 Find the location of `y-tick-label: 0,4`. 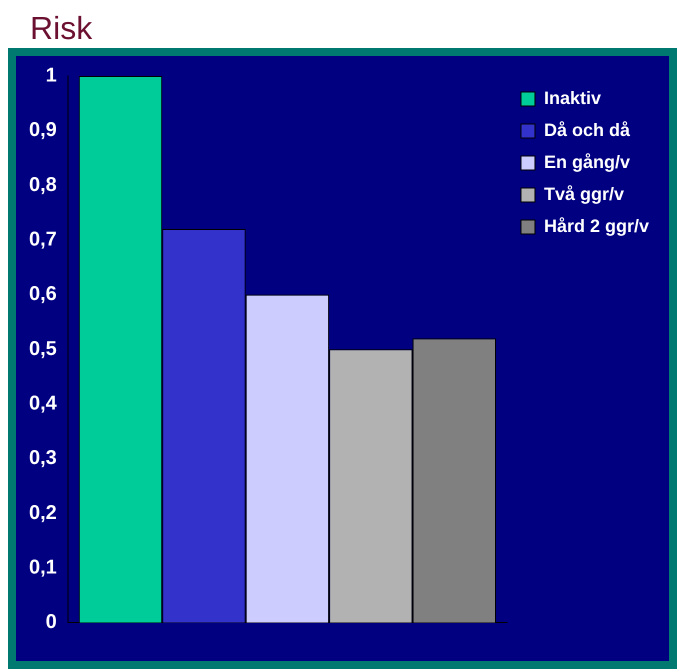

y-tick-label: 0,4 is located at coordinates (43, 403).